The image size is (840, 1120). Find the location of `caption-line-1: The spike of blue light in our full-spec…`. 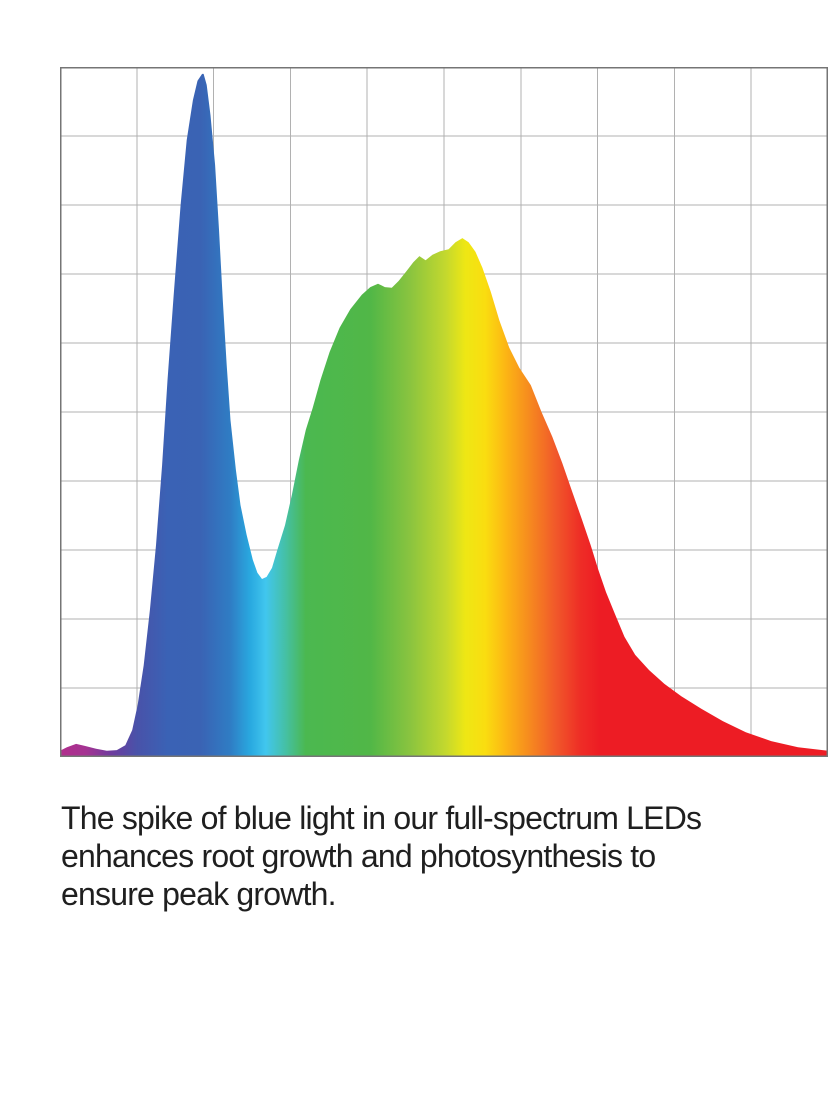

caption-line-1: The spike of blue light in our full-spec… is located at coordinates (381, 818).